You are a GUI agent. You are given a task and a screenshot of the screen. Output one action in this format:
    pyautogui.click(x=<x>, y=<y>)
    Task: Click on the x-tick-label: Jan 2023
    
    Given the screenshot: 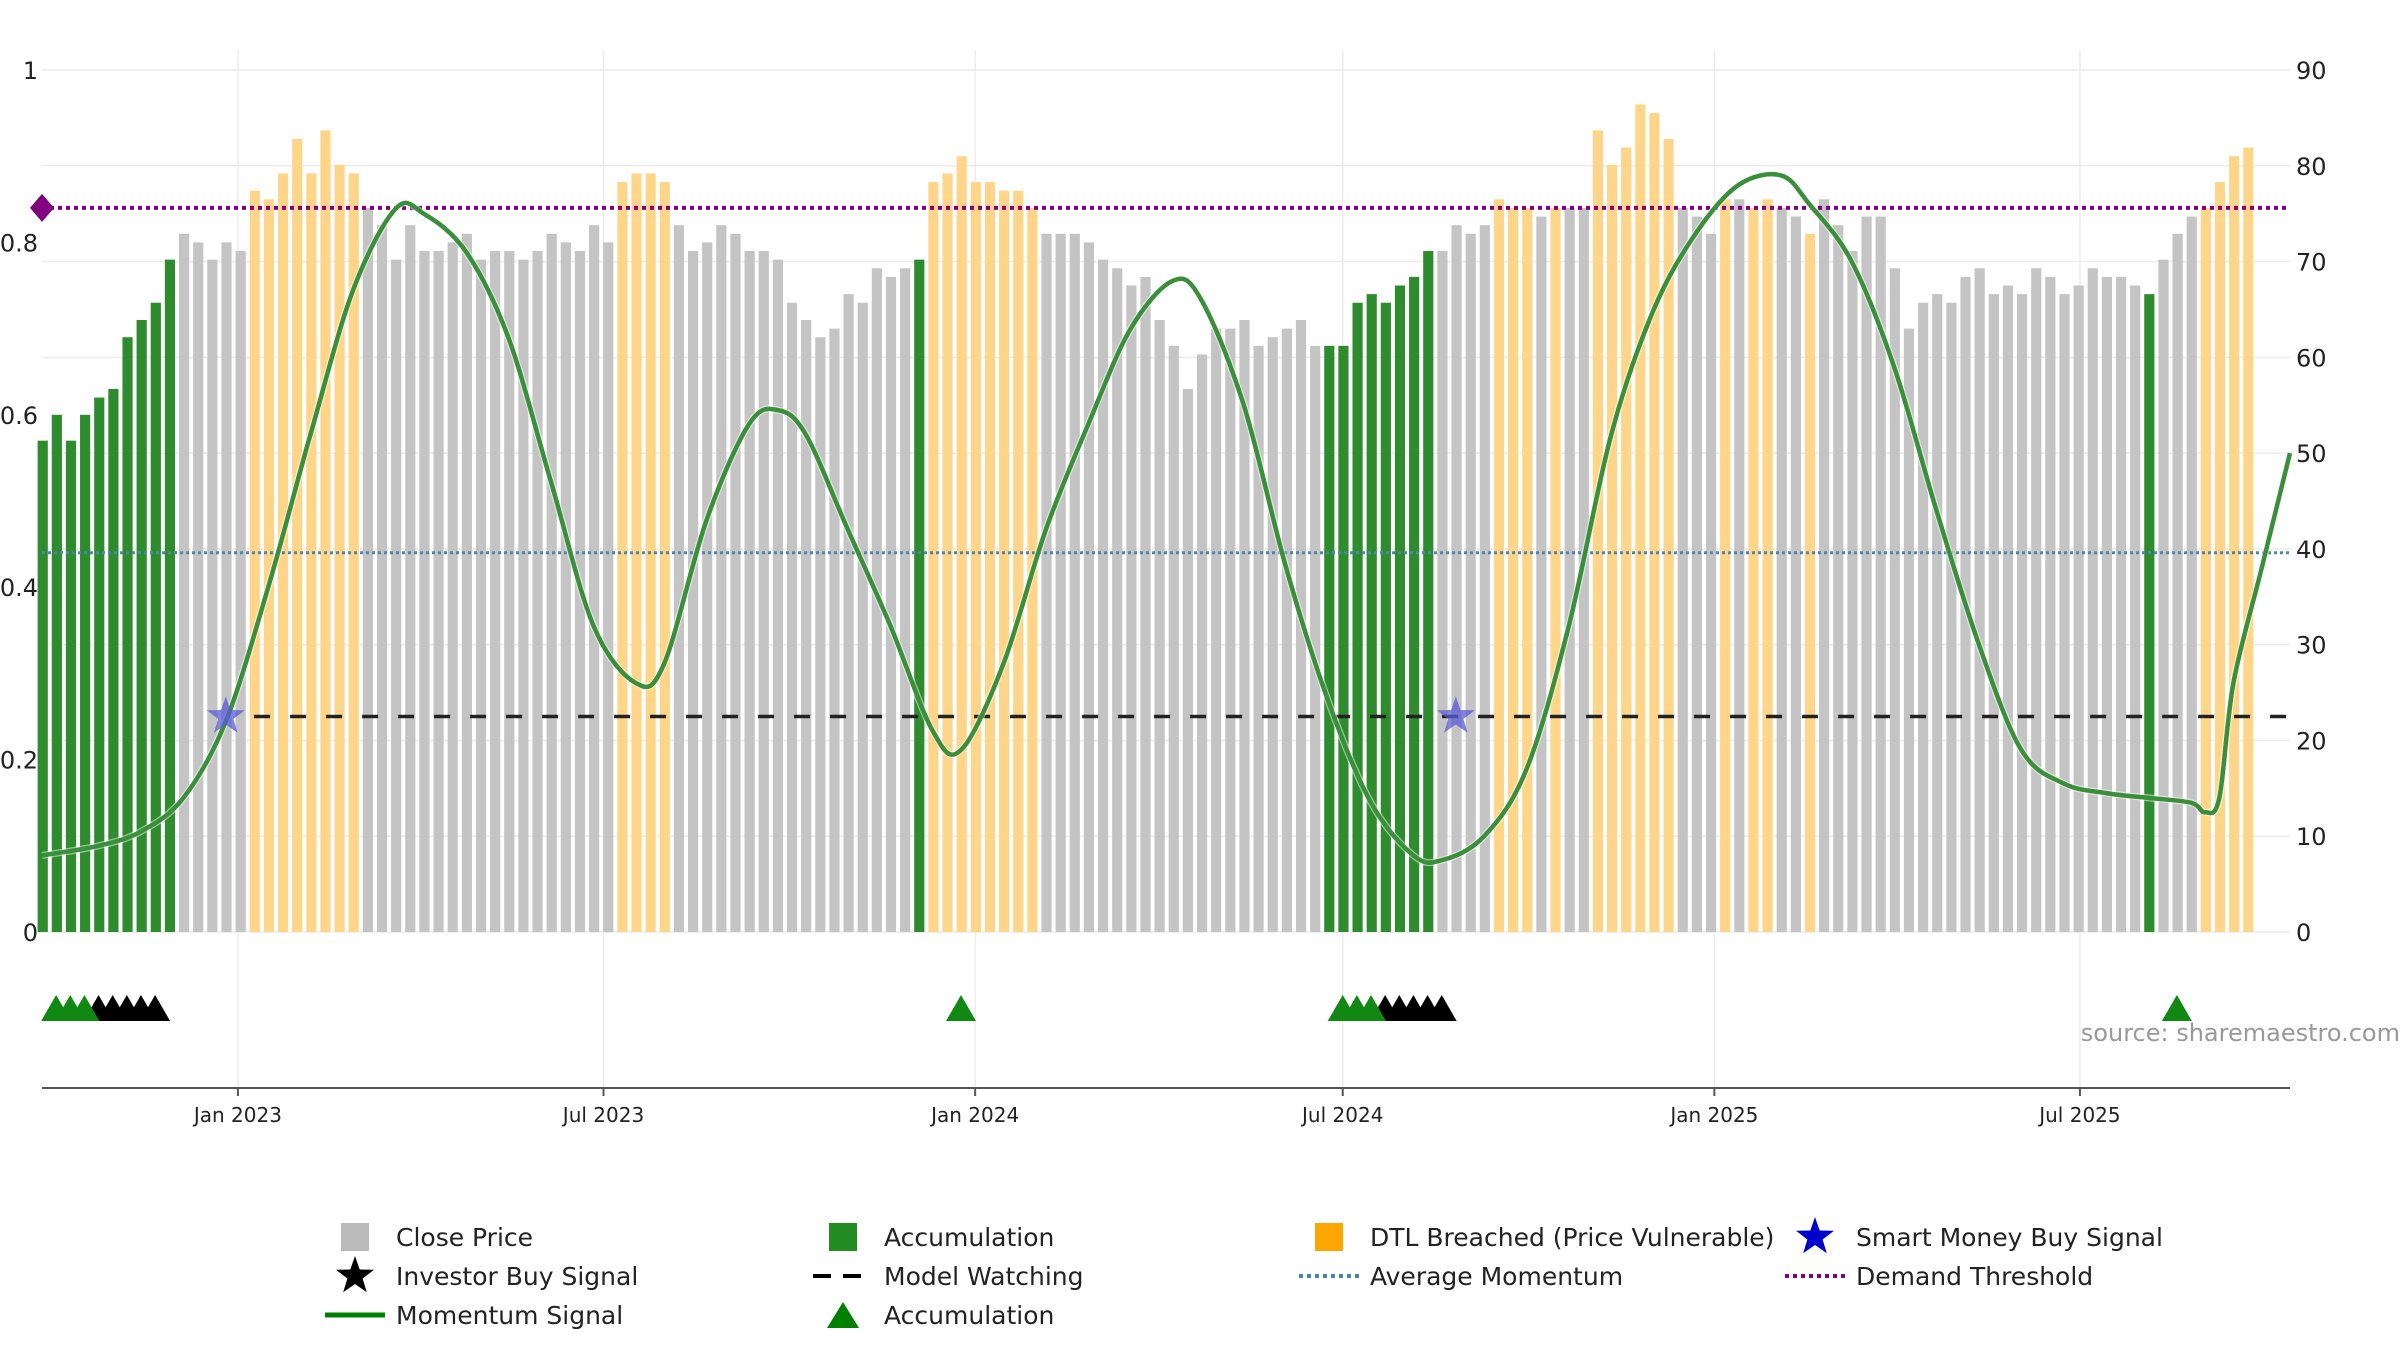 What is the action you would take?
    pyautogui.click(x=237, y=1115)
    